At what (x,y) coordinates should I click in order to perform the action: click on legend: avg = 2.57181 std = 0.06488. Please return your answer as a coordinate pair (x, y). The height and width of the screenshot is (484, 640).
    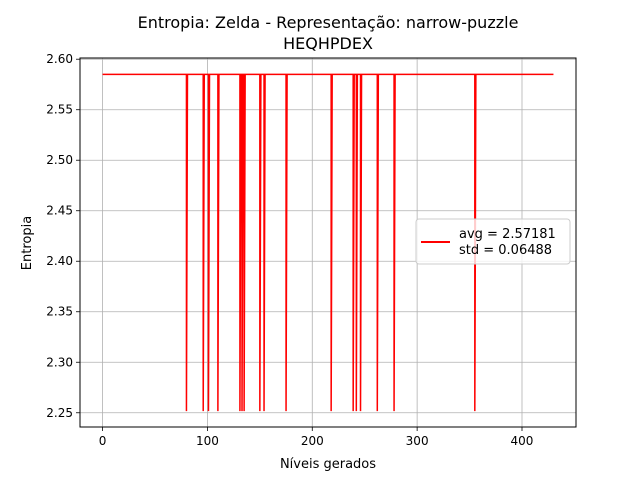
    Looking at the image, I should click on (493, 241).